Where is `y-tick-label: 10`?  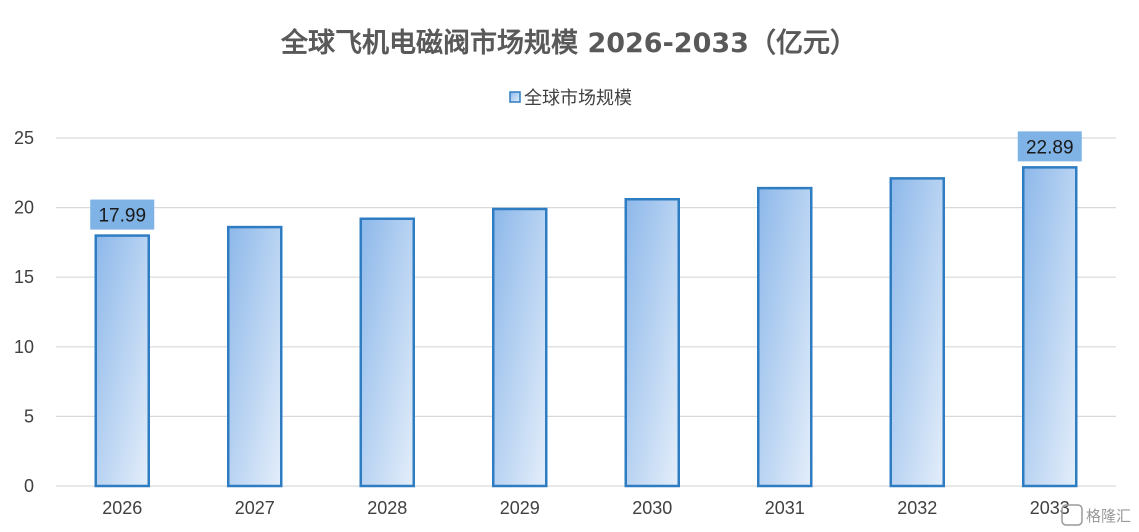 y-tick-label: 10 is located at coordinates (24, 347).